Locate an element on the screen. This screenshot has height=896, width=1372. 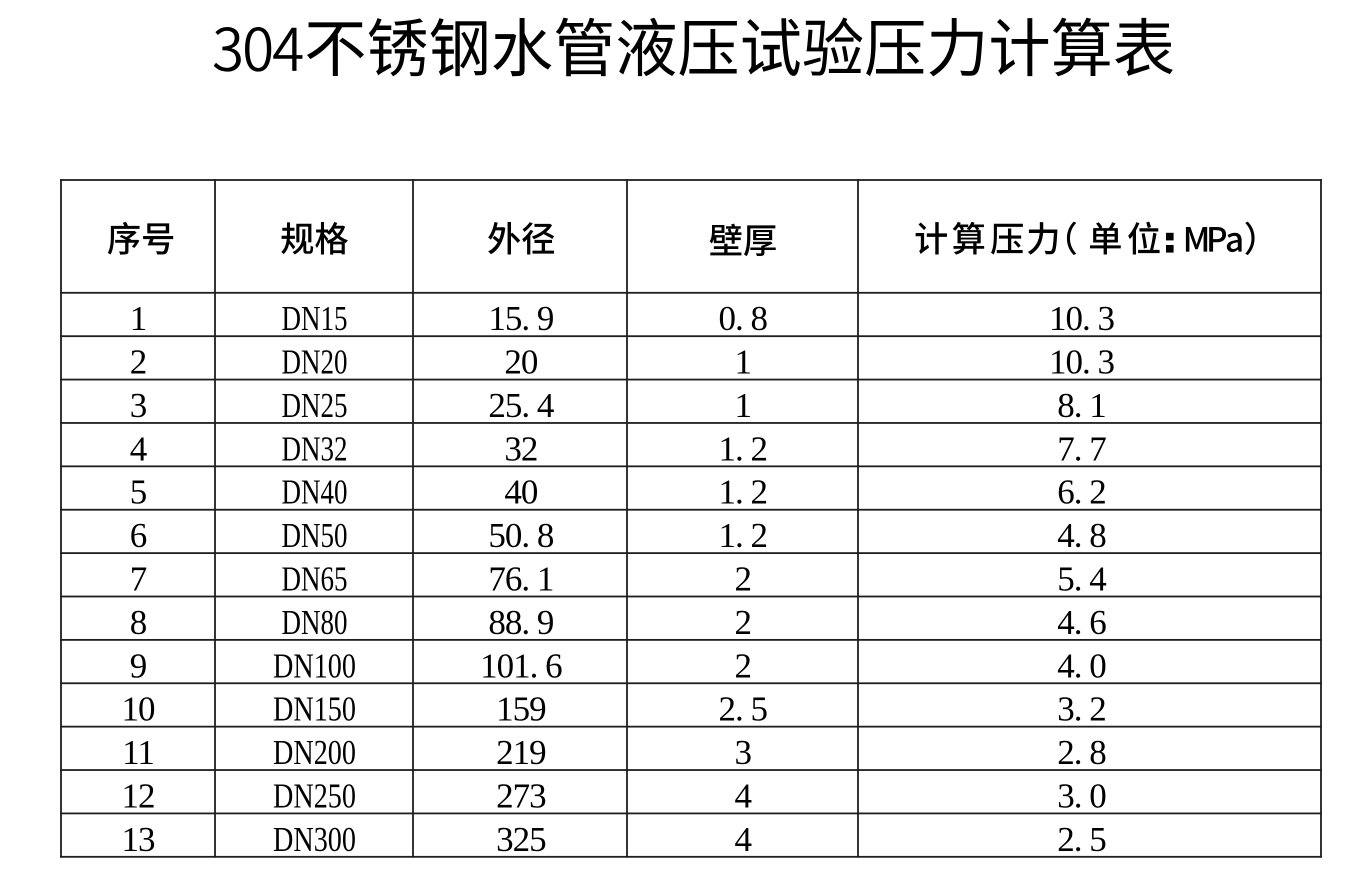
svg-text: 2. 8 is located at coordinates (1081, 752).